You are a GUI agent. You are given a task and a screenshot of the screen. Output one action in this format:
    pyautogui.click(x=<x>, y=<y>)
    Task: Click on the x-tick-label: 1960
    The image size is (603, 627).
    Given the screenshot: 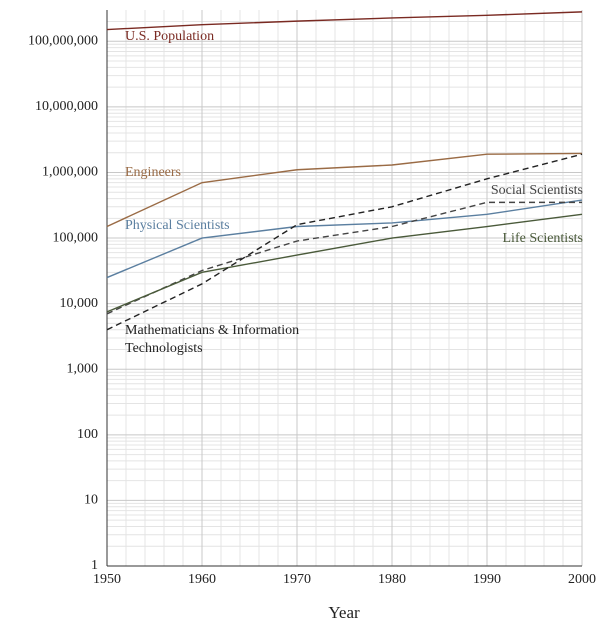 What is the action you would take?
    pyautogui.click(x=202, y=579)
    